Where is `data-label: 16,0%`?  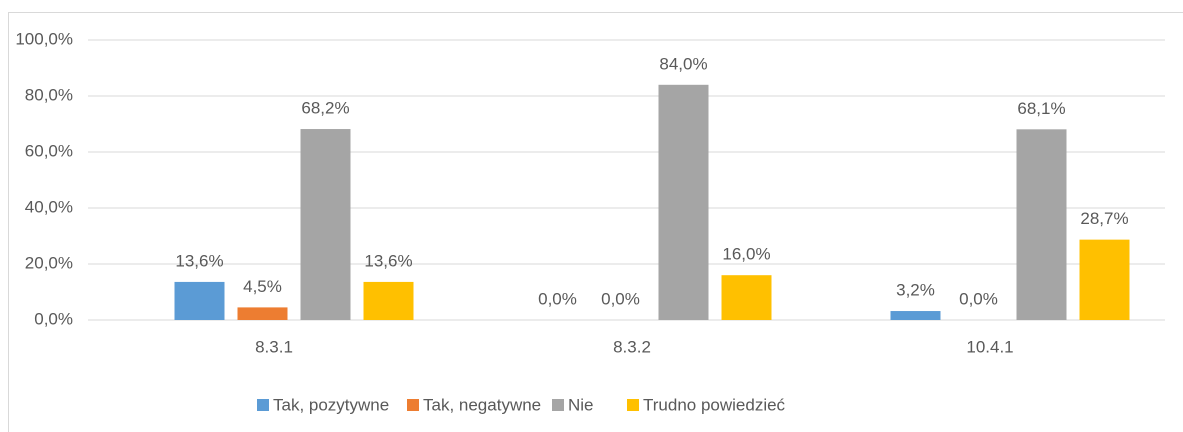
data-label: 16,0% is located at coordinates (746, 254).